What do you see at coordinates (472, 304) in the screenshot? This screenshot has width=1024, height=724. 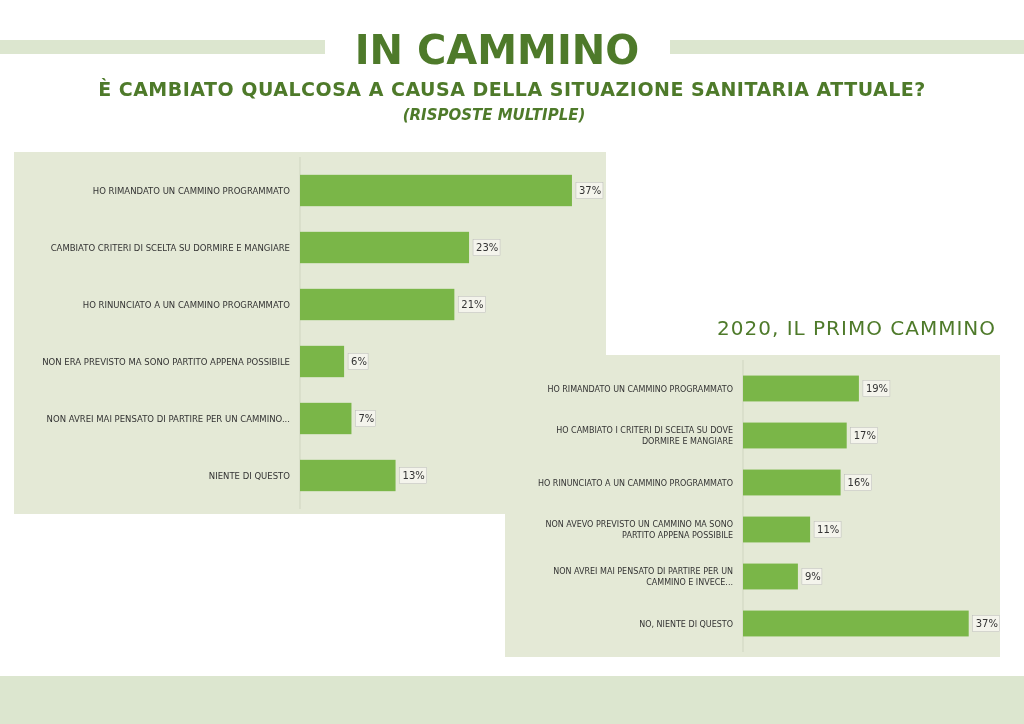 I see `data-label: 21%` at bounding box center [472, 304].